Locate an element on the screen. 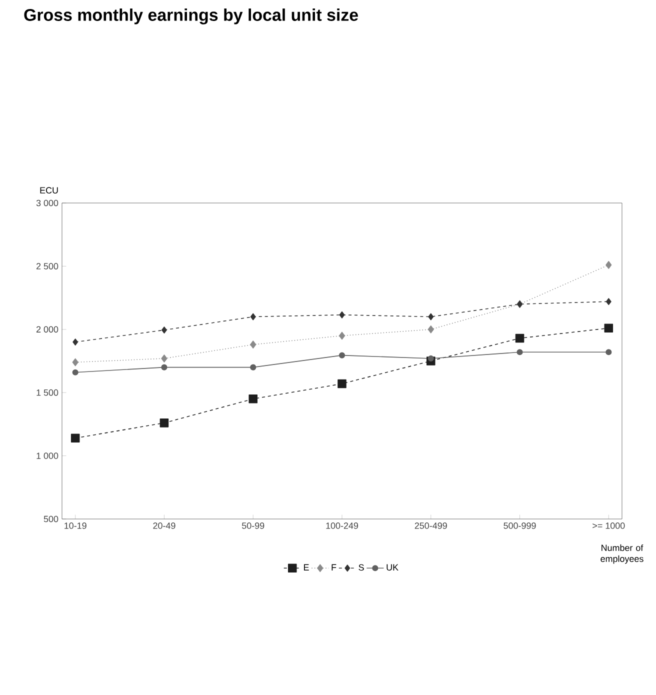  chart-title: Gross monthly earnings by local unit size is located at coordinates (191, 16).